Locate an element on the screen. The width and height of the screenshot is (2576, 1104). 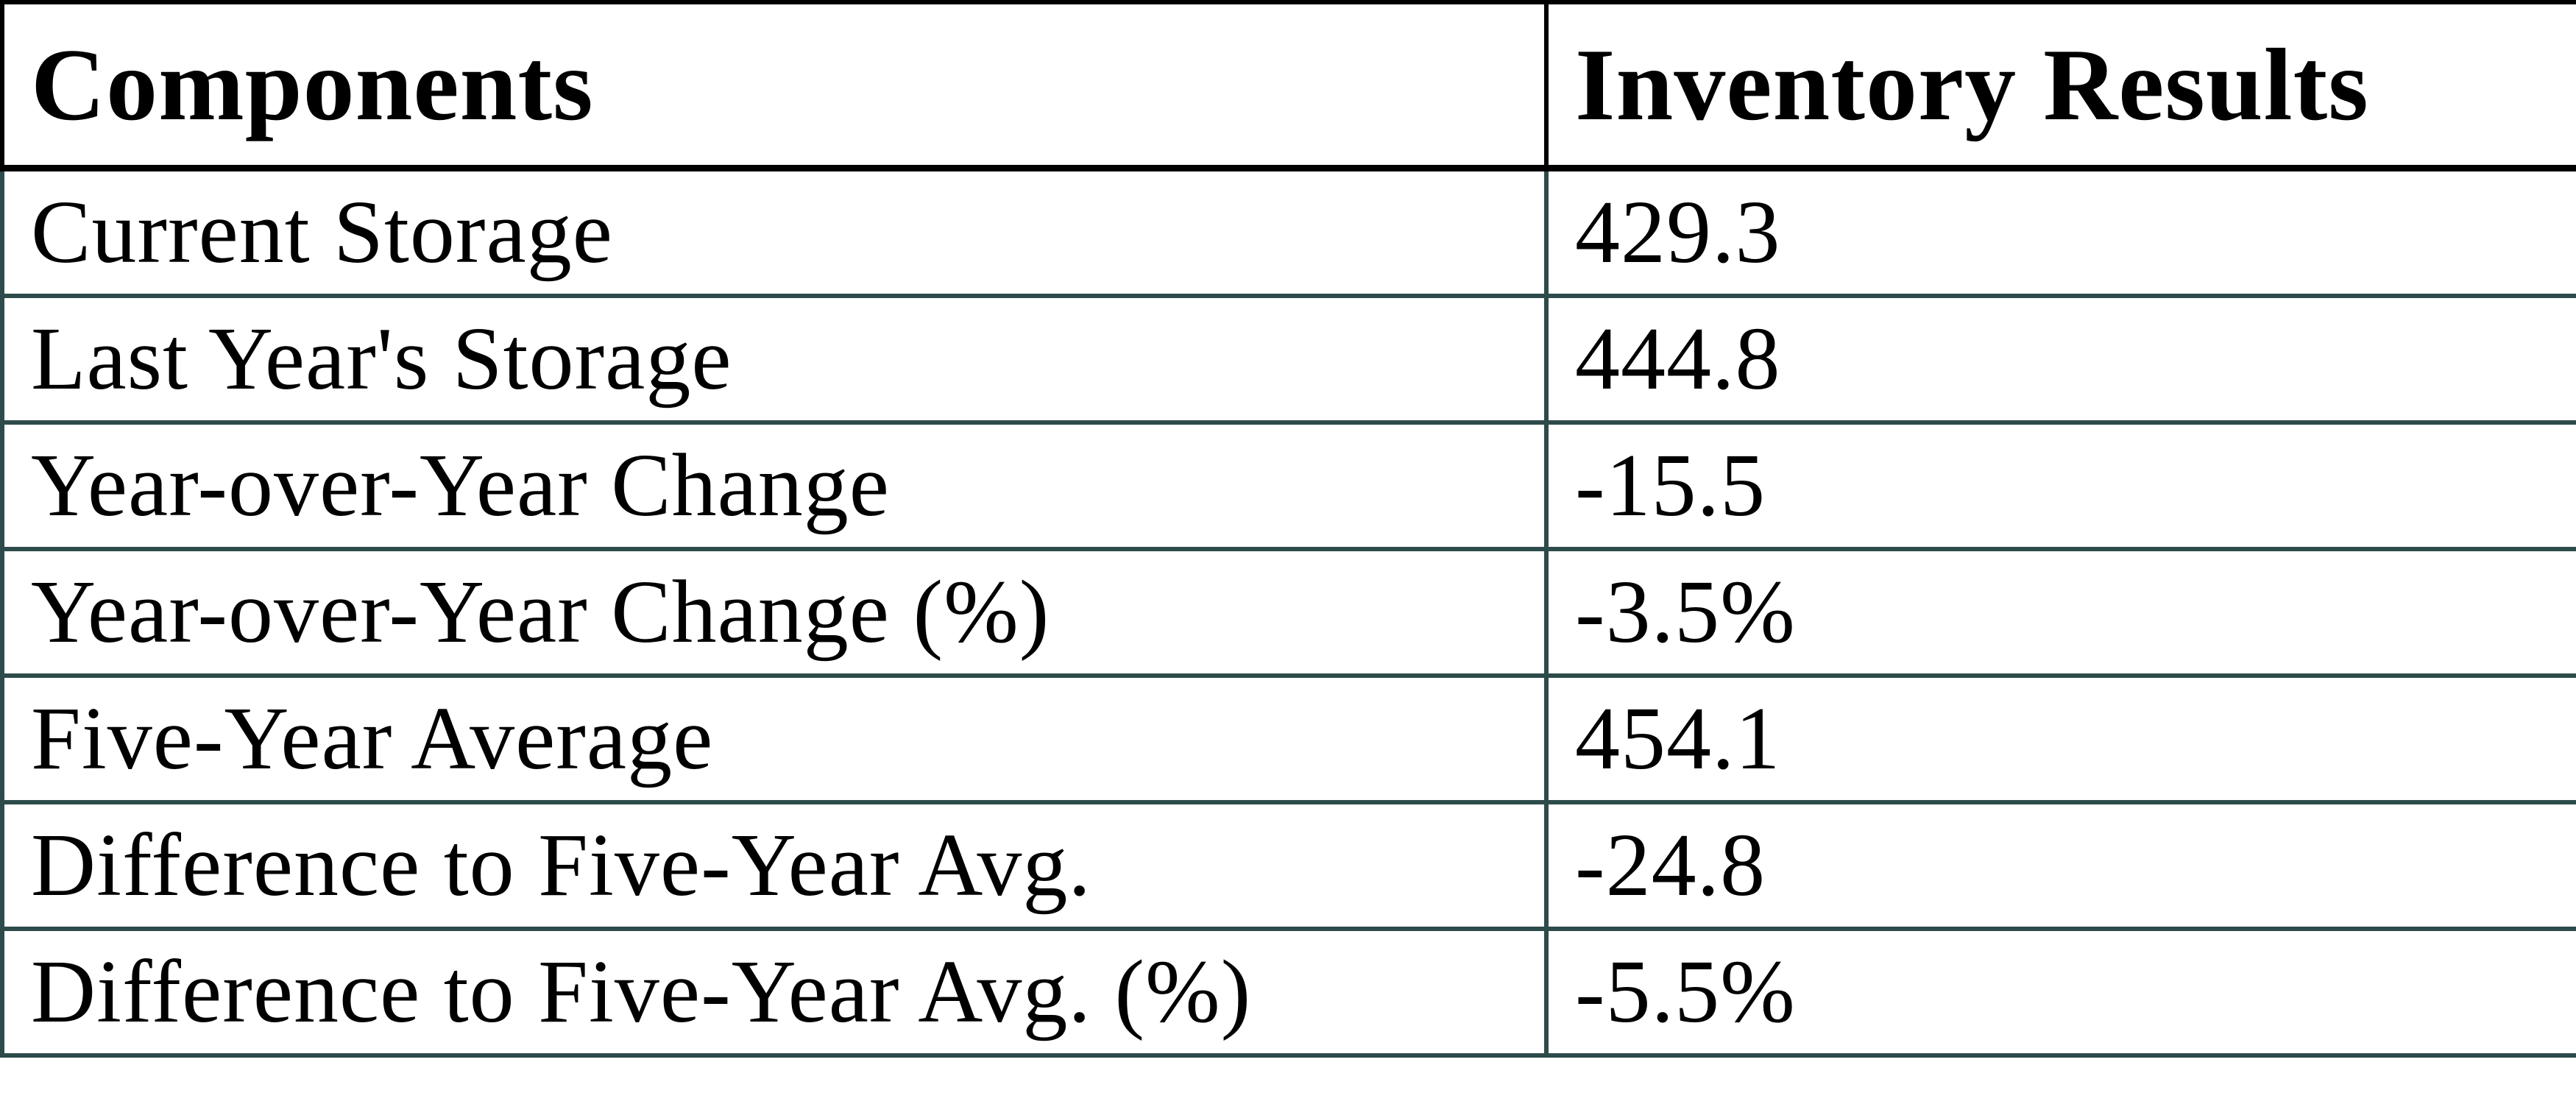
component-cell: Year-over-Year Change is located at coordinates (774, 485).